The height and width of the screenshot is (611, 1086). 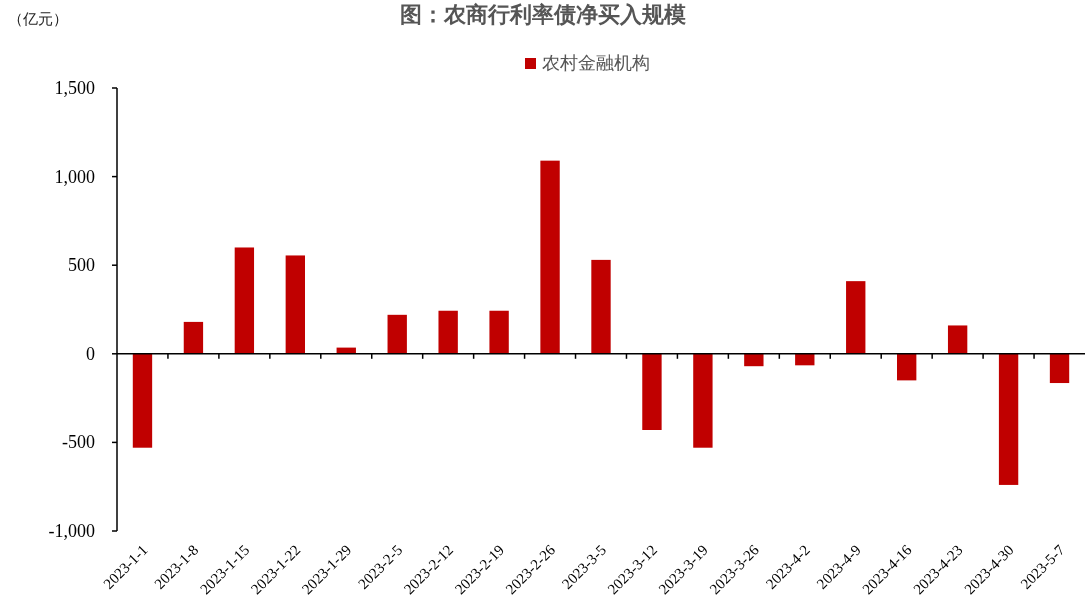 I want to click on y-tick-label: 1,000, so click(x=74, y=176).